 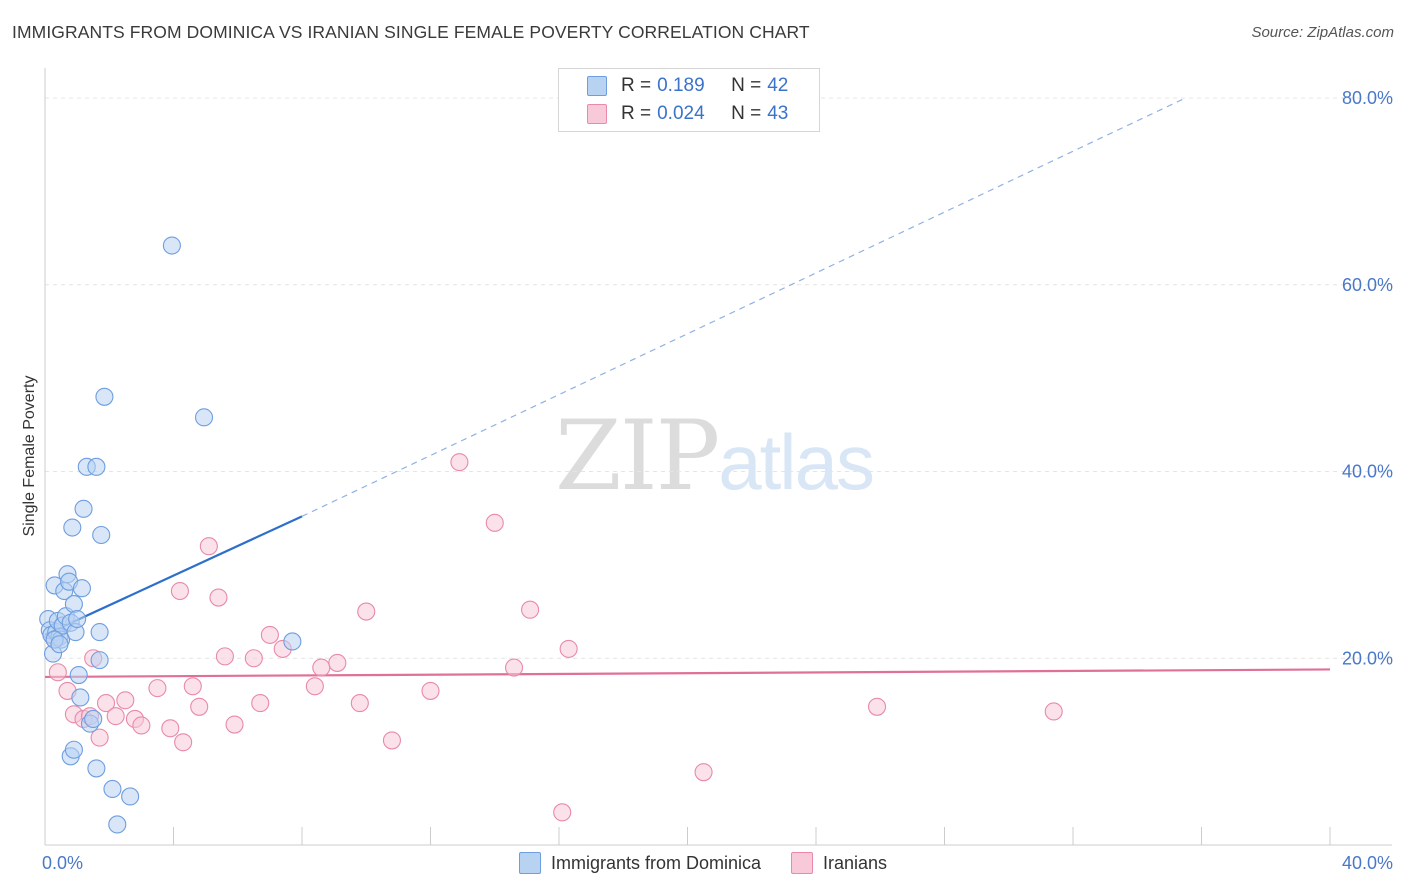 What do you see at coordinates (655, 862) in the screenshot?
I see `series-label-dominica: Immigrants from Dominica` at bounding box center [655, 862].